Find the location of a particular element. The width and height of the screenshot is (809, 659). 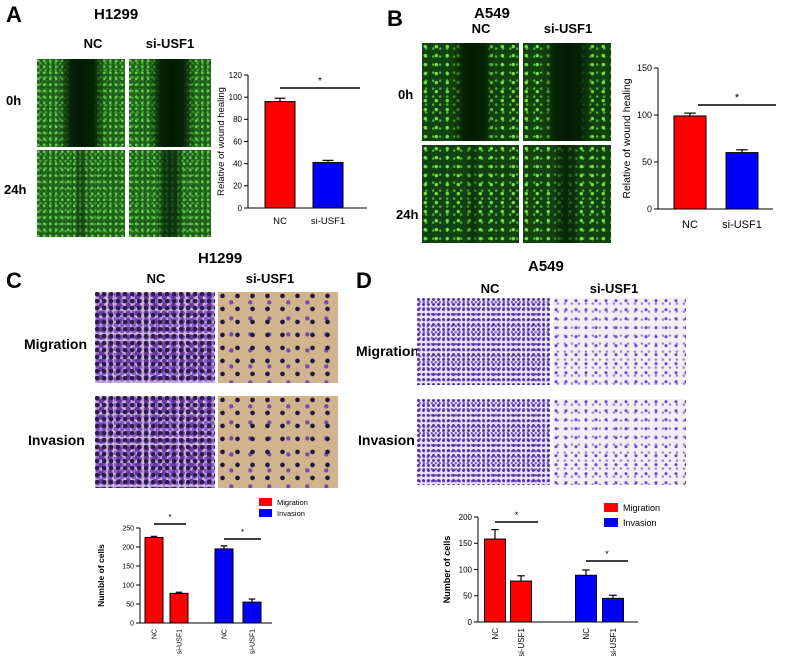

panel-a-row-24h: 24h is located at coordinates (15, 189).